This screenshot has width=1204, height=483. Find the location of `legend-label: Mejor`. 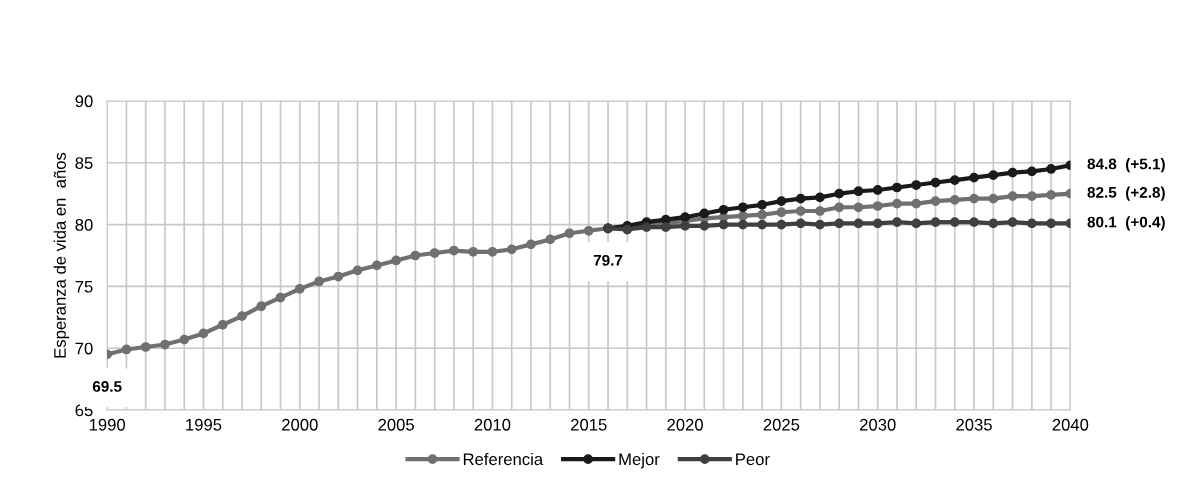

legend-label: Mejor is located at coordinates (639, 460).